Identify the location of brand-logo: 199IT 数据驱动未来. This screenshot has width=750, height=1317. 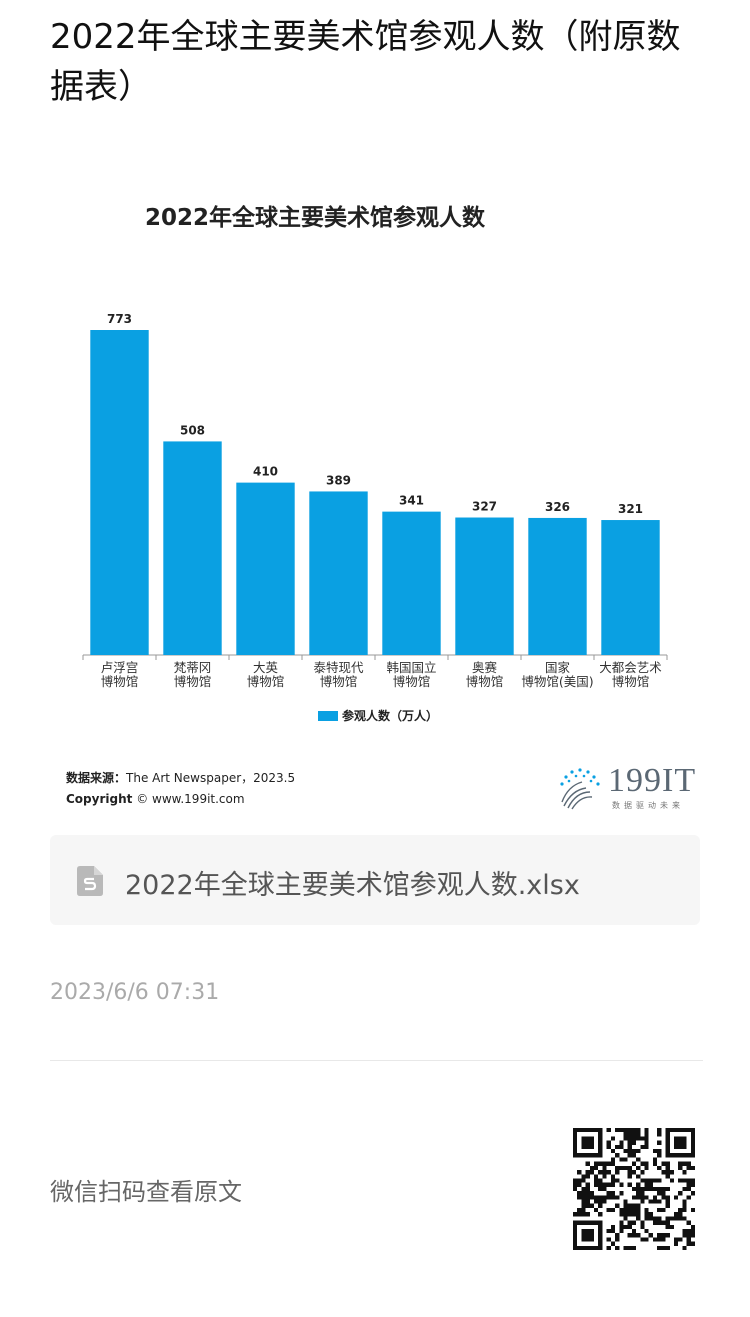
(628, 787).